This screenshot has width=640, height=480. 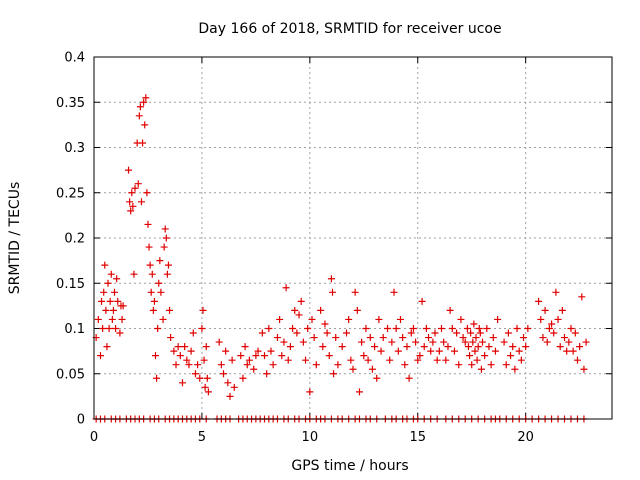 I want to click on x-tick-label: 15, so click(x=417, y=437).